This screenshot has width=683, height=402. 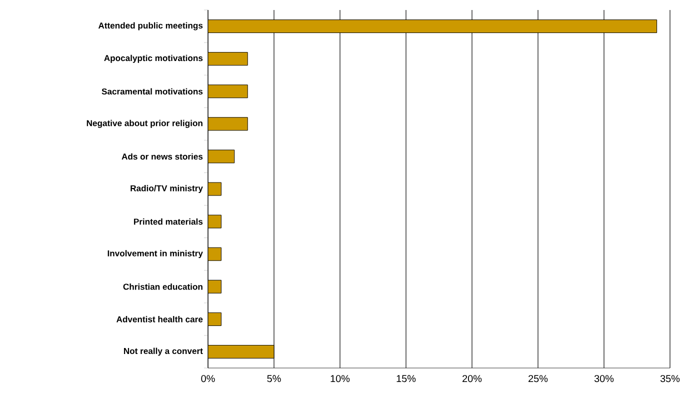 I want to click on x-tick-label: 25%, so click(x=538, y=378).